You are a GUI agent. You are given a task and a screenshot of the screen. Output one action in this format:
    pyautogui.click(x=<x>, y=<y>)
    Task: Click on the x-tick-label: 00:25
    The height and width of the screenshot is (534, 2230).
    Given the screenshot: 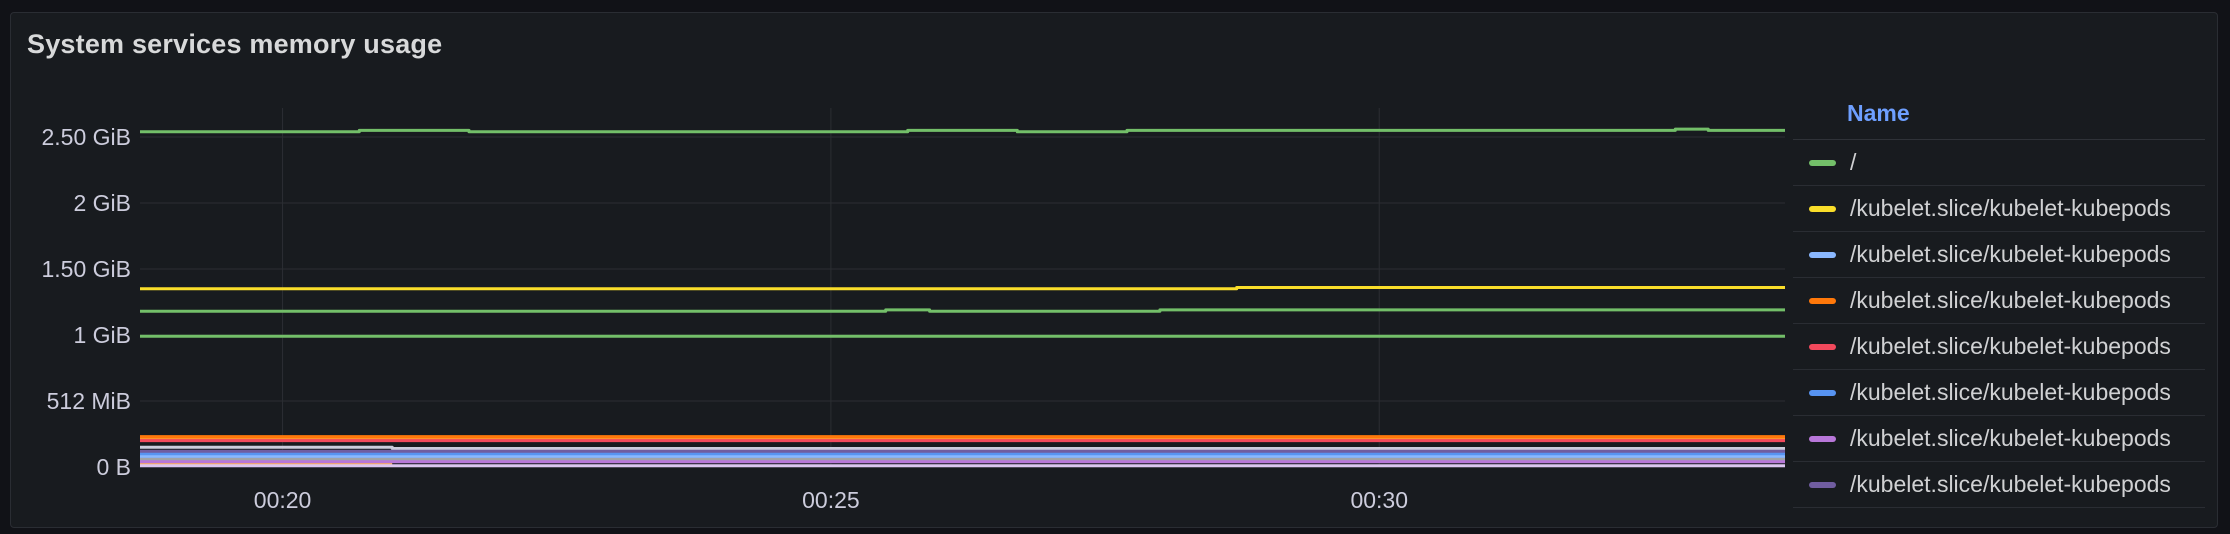 What is the action you would take?
    pyautogui.click(x=831, y=500)
    